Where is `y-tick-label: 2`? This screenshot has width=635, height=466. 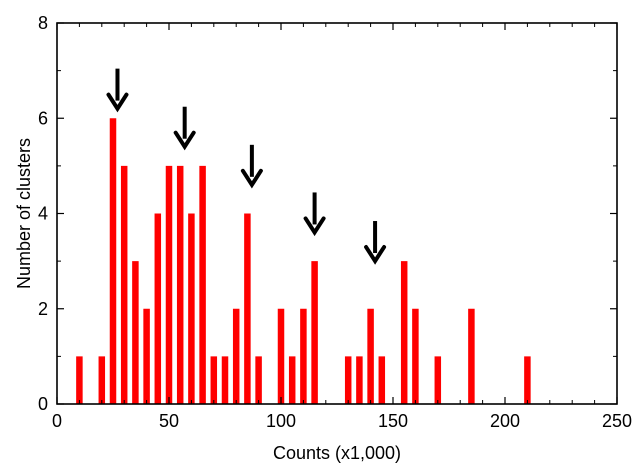 y-tick-label: 2 is located at coordinates (43, 309).